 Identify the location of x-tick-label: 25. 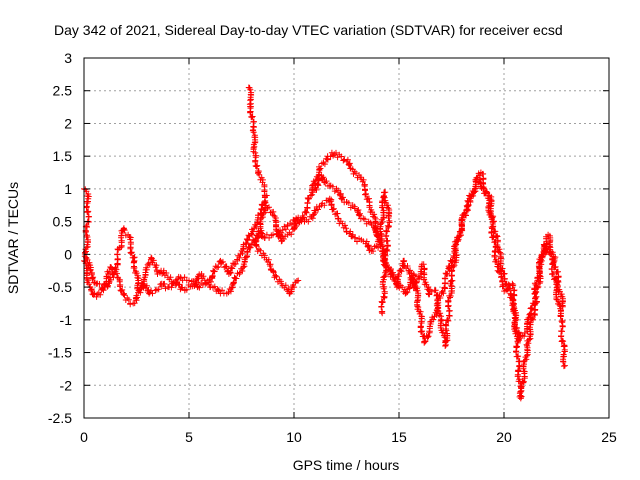
(609, 437).